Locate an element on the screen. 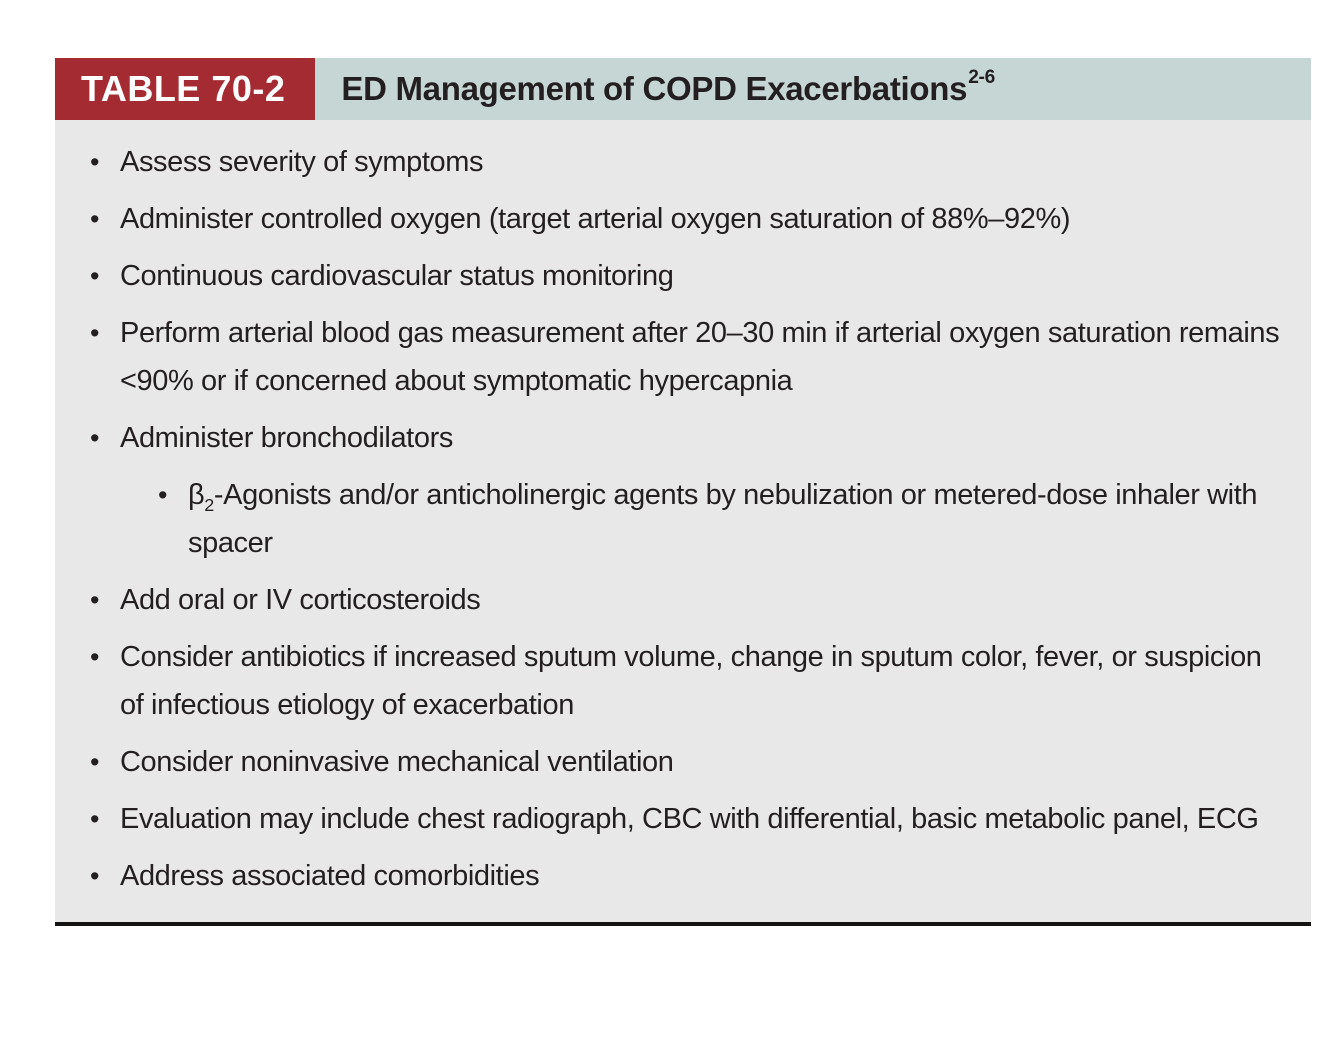 This screenshot has height=1041, width=1334. list-item: • Administer bronchodilators is located at coordinates (687, 438).